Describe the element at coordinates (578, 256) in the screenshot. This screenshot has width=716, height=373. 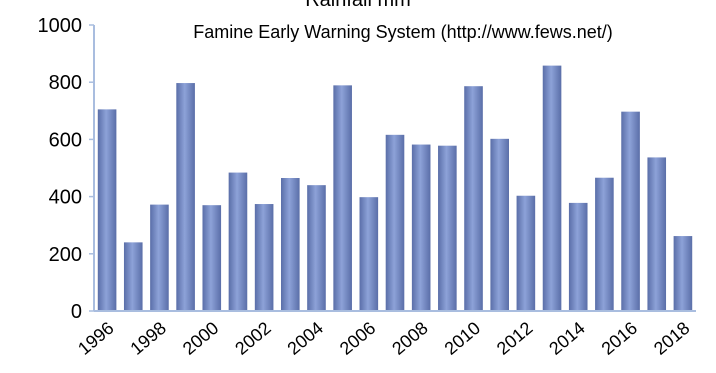
I see `bar-2014` at that location.